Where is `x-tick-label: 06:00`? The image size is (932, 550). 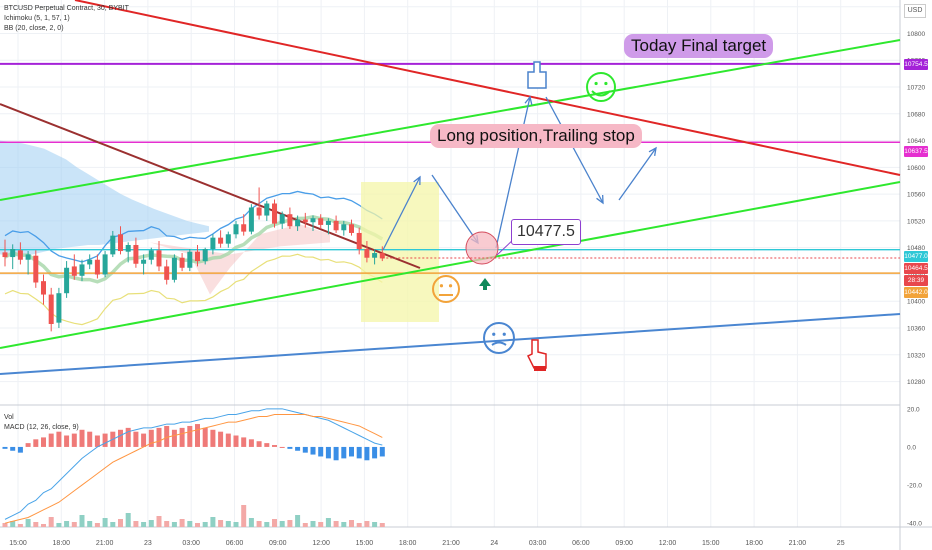 x-tick-label: 06:00 is located at coordinates (581, 543).